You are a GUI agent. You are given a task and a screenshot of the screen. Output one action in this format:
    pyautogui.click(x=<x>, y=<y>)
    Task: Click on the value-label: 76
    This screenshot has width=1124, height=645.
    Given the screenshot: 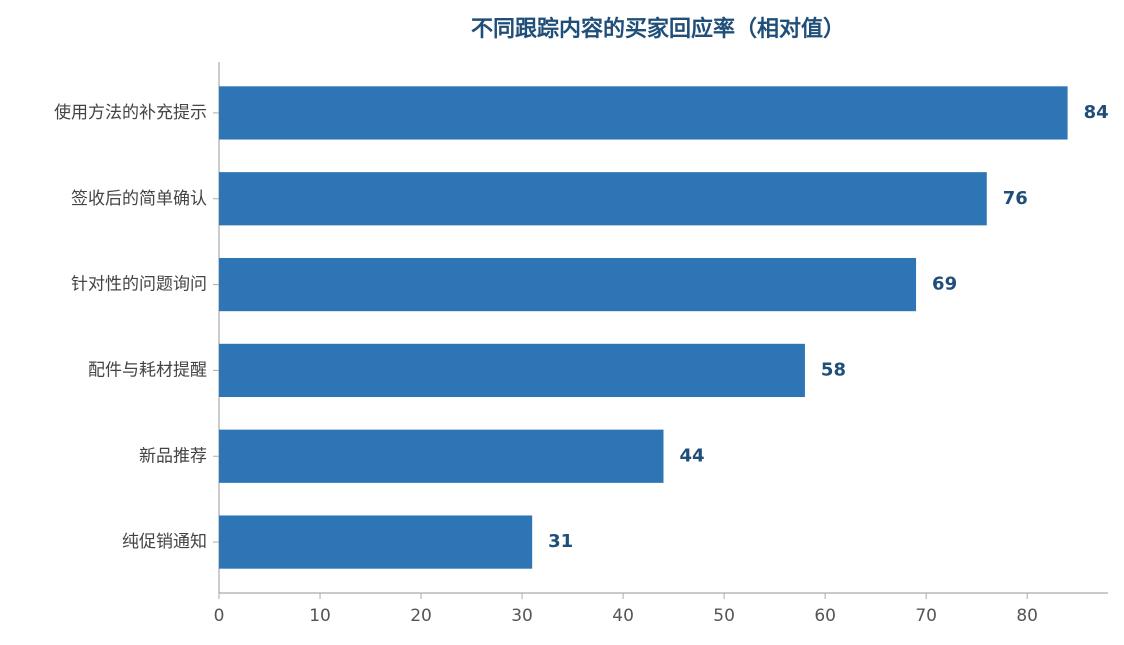 What is the action you would take?
    pyautogui.click(x=1015, y=198)
    